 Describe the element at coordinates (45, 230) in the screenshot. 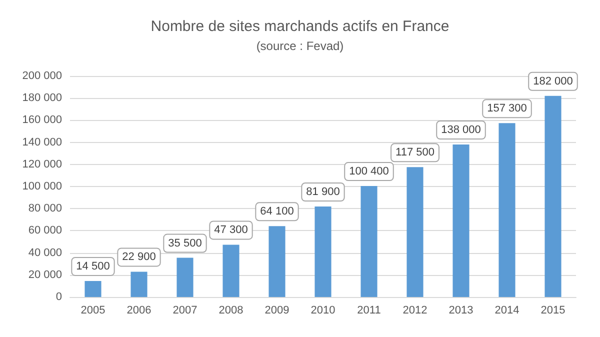

I see `y-tick-label: 60 000` at that location.